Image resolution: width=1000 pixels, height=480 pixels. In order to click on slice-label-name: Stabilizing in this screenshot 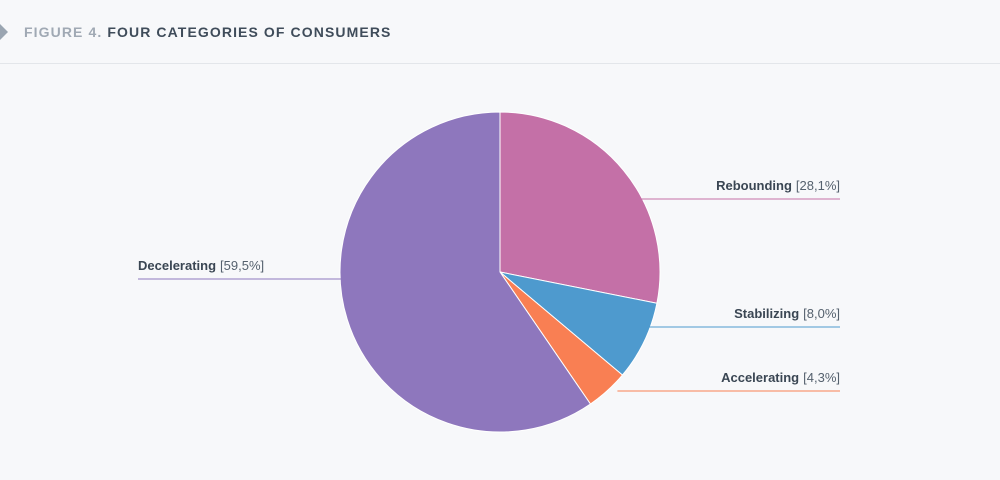, I will do `click(766, 313)`.